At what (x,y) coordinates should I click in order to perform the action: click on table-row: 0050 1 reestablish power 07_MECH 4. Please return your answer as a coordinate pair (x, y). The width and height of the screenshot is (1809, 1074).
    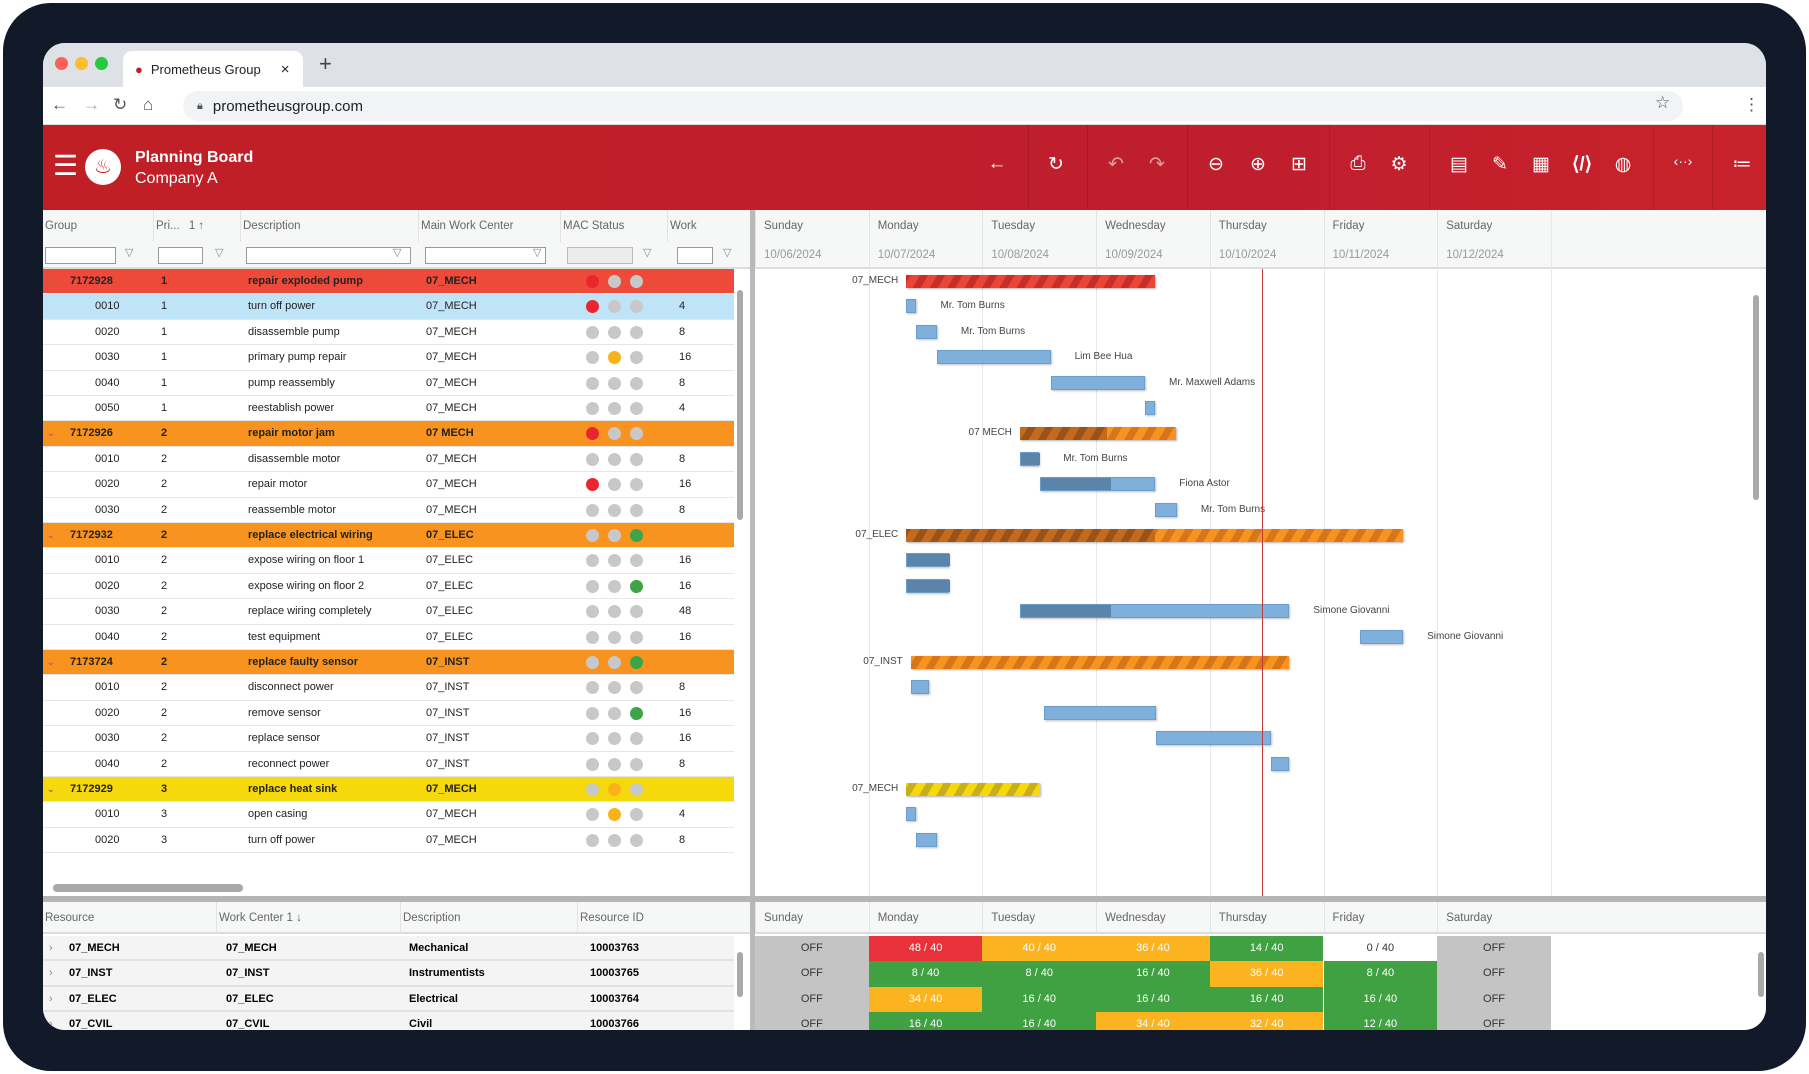
    Looking at the image, I should click on (388, 409).